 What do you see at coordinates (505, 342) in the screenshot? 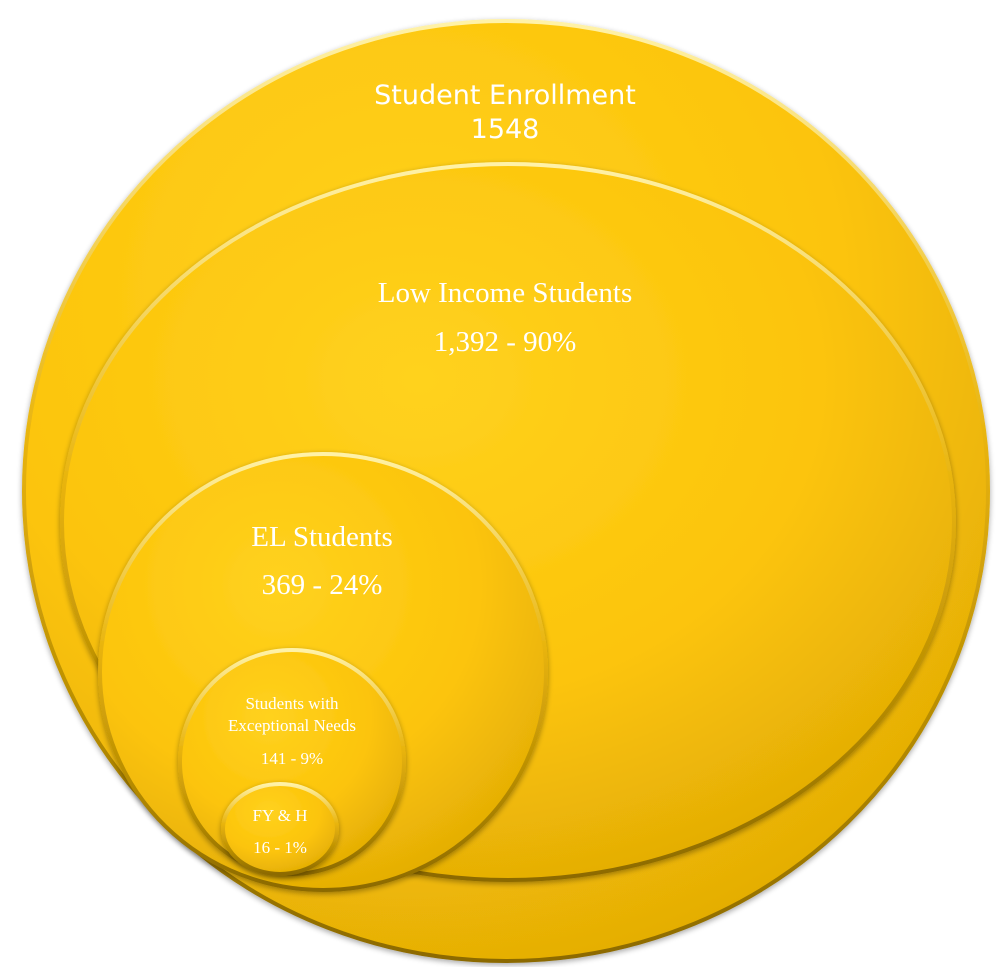
I see `low-income-value: 1,392 - 90%` at bounding box center [505, 342].